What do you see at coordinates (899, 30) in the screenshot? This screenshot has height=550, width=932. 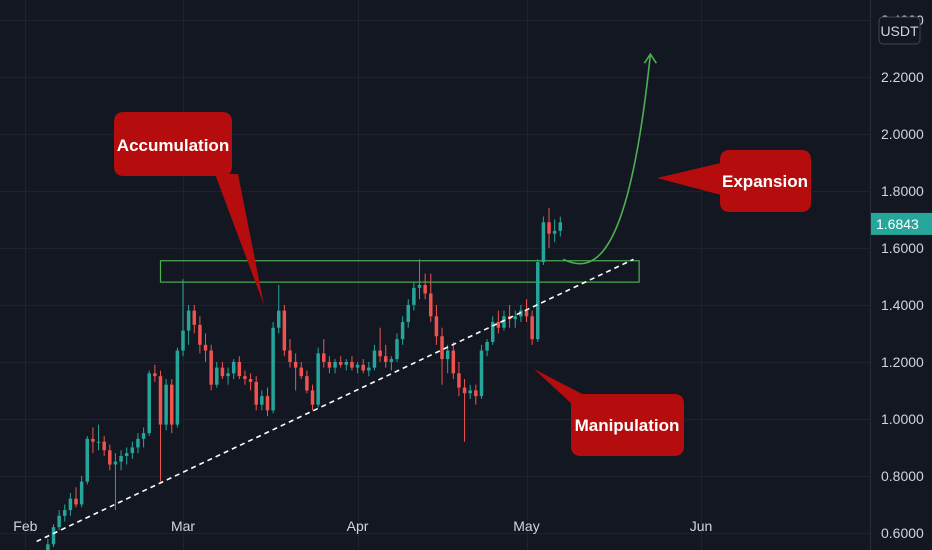 I see `currency-badge: USDT` at bounding box center [899, 30].